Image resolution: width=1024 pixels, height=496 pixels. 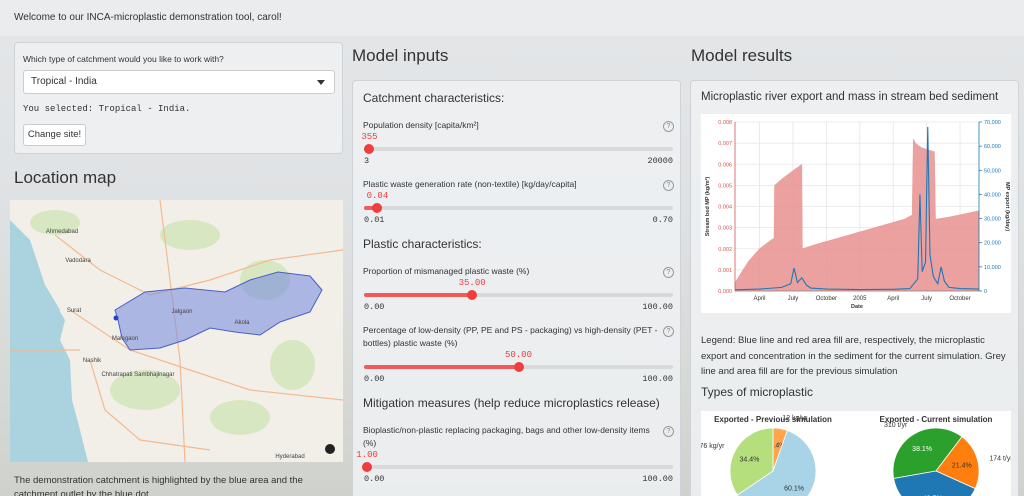 I want to click on pie-amount-label: 76 kg/yr, so click(x=713, y=446).